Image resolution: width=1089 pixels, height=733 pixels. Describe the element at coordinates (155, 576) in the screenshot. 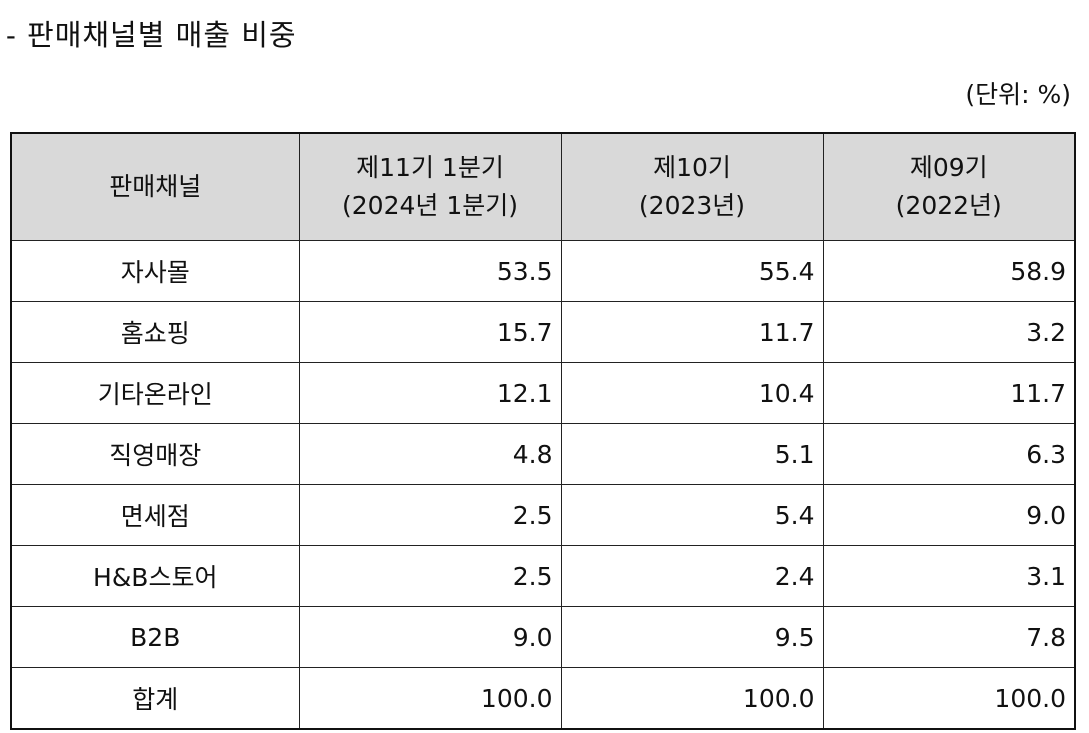

I see `channel-cell: H&B스토어` at that location.